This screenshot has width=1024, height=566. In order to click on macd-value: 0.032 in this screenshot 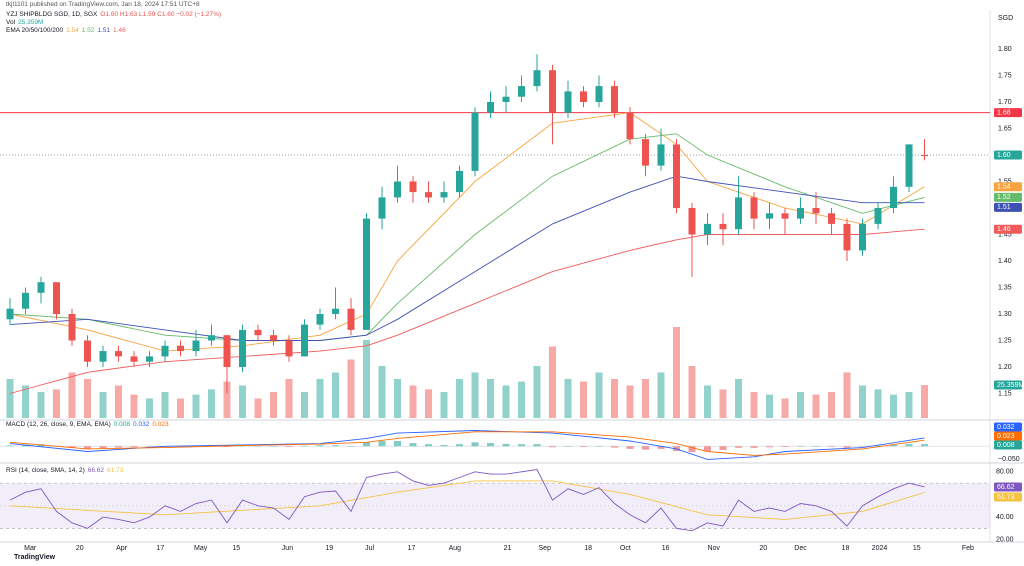, I will do `click(141, 424)`.